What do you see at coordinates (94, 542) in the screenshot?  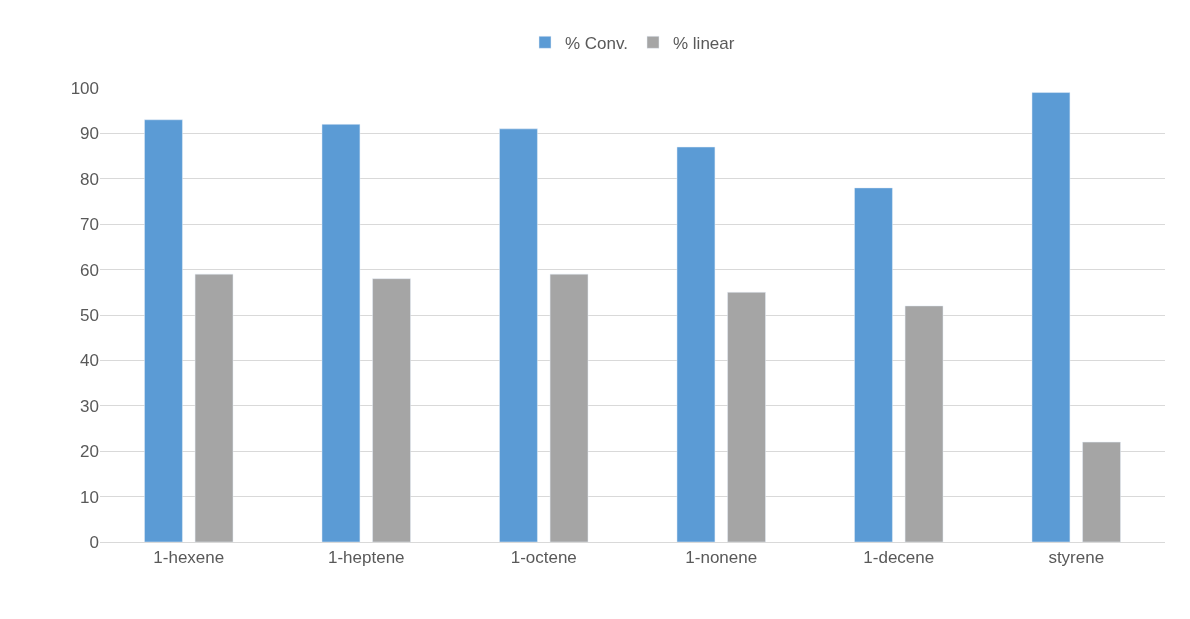 I see `y-tick-label: 0` at bounding box center [94, 542].